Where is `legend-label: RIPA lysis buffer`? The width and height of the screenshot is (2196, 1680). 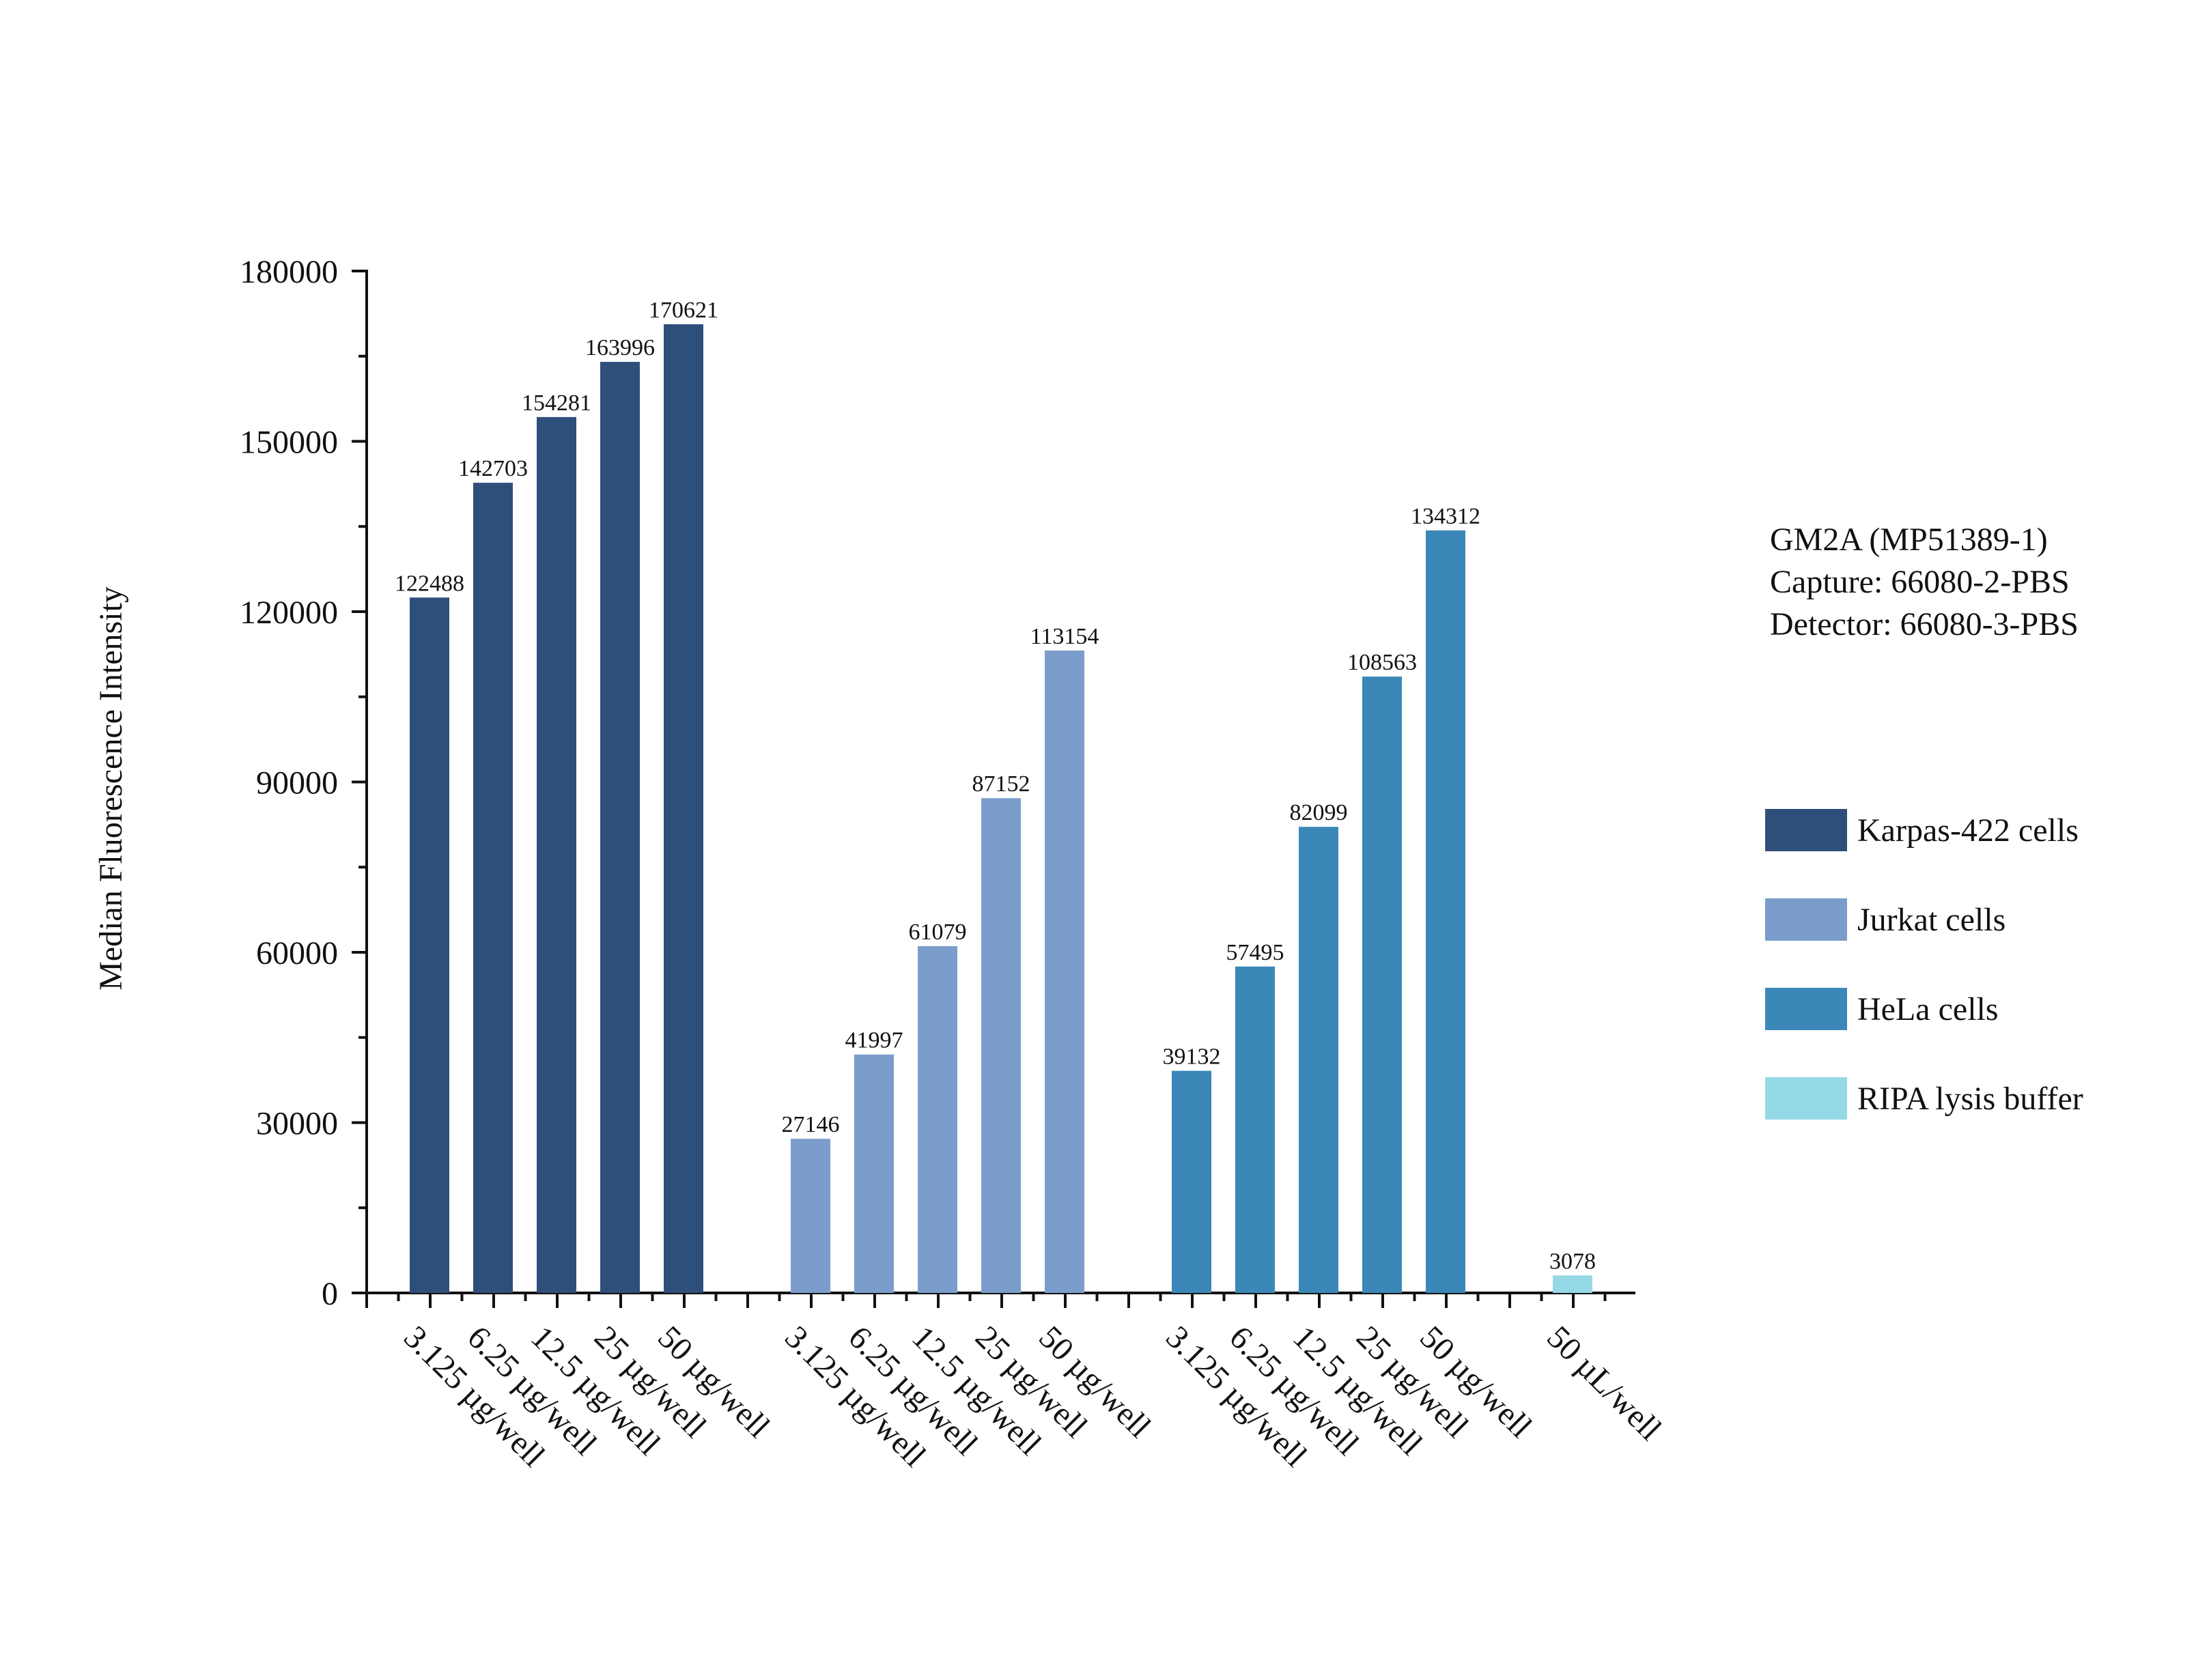
legend-label: RIPA lysis buffer is located at coordinates (1970, 1099).